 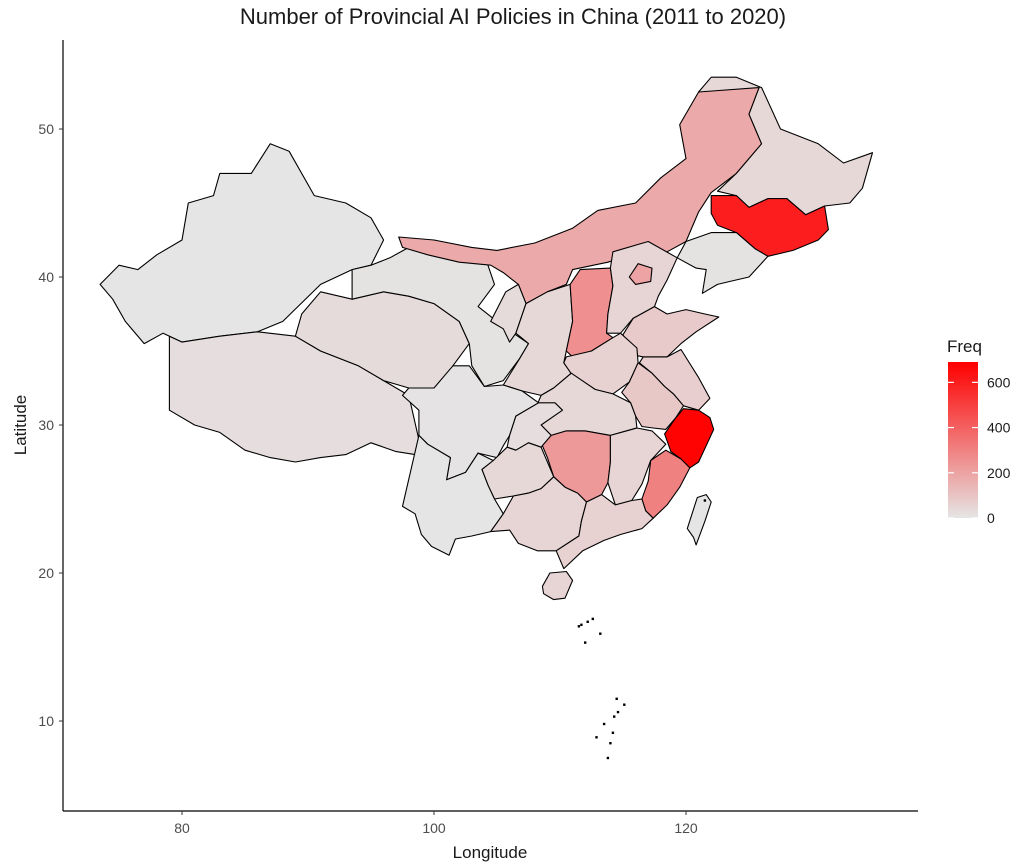 I want to click on y-axis-title: Latitude, so click(x=20, y=425).